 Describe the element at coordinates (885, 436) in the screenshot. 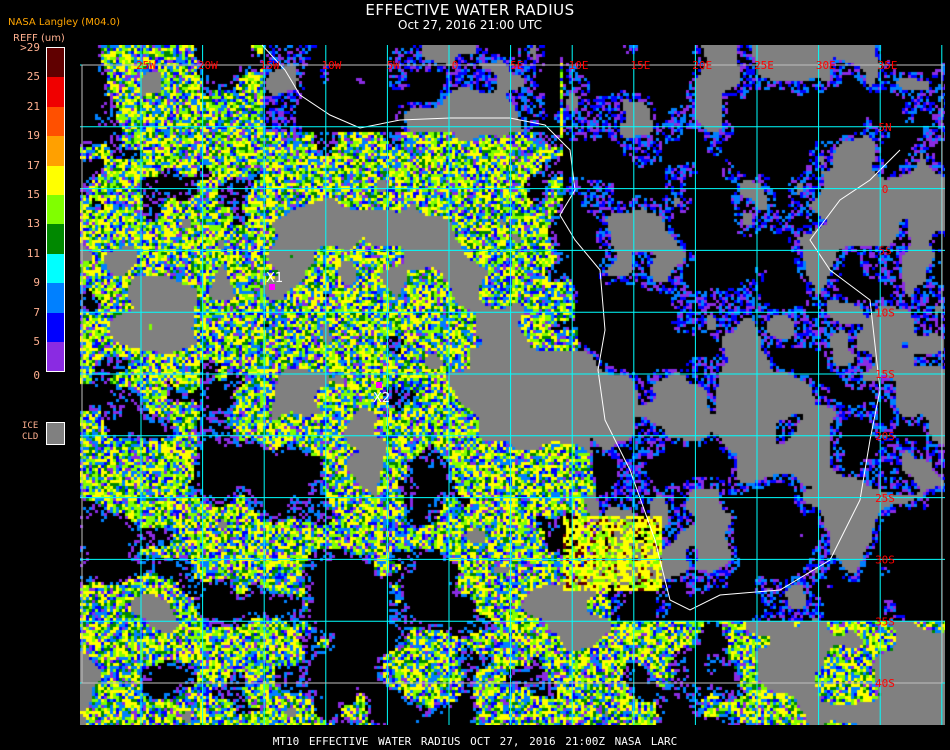

I see `latitude-label: 20S` at that location.